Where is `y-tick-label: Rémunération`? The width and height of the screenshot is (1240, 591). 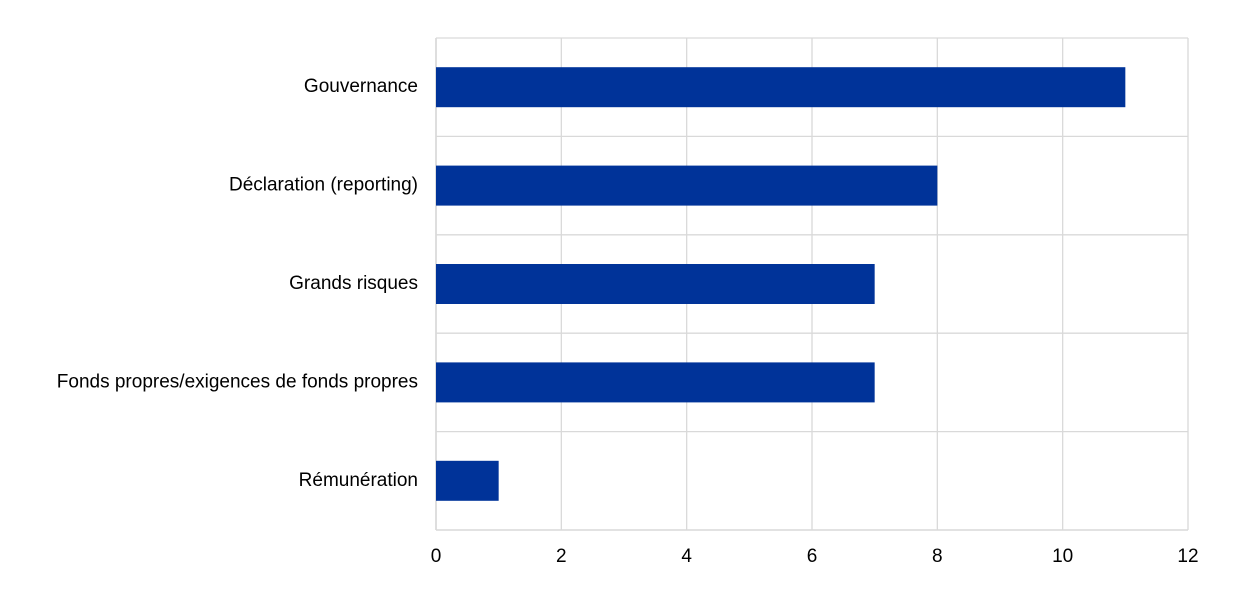 y-tick-label: Rémunération is located at coordinates (358, 480).